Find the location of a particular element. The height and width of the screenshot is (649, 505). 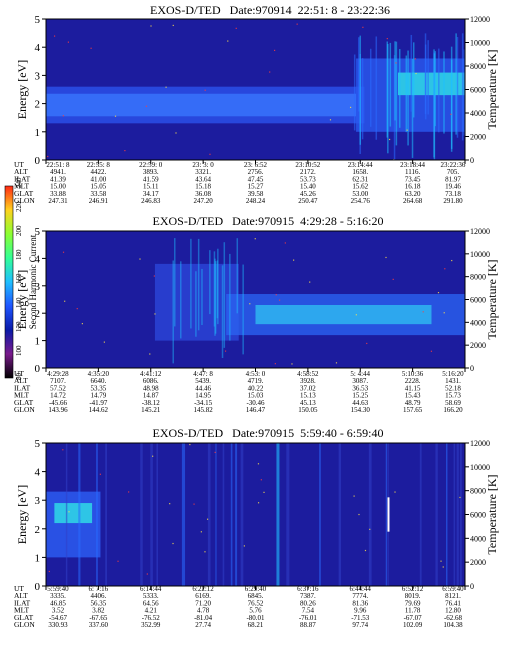

table-cell: 22:59: 0 is located at coordinates (151, 165).